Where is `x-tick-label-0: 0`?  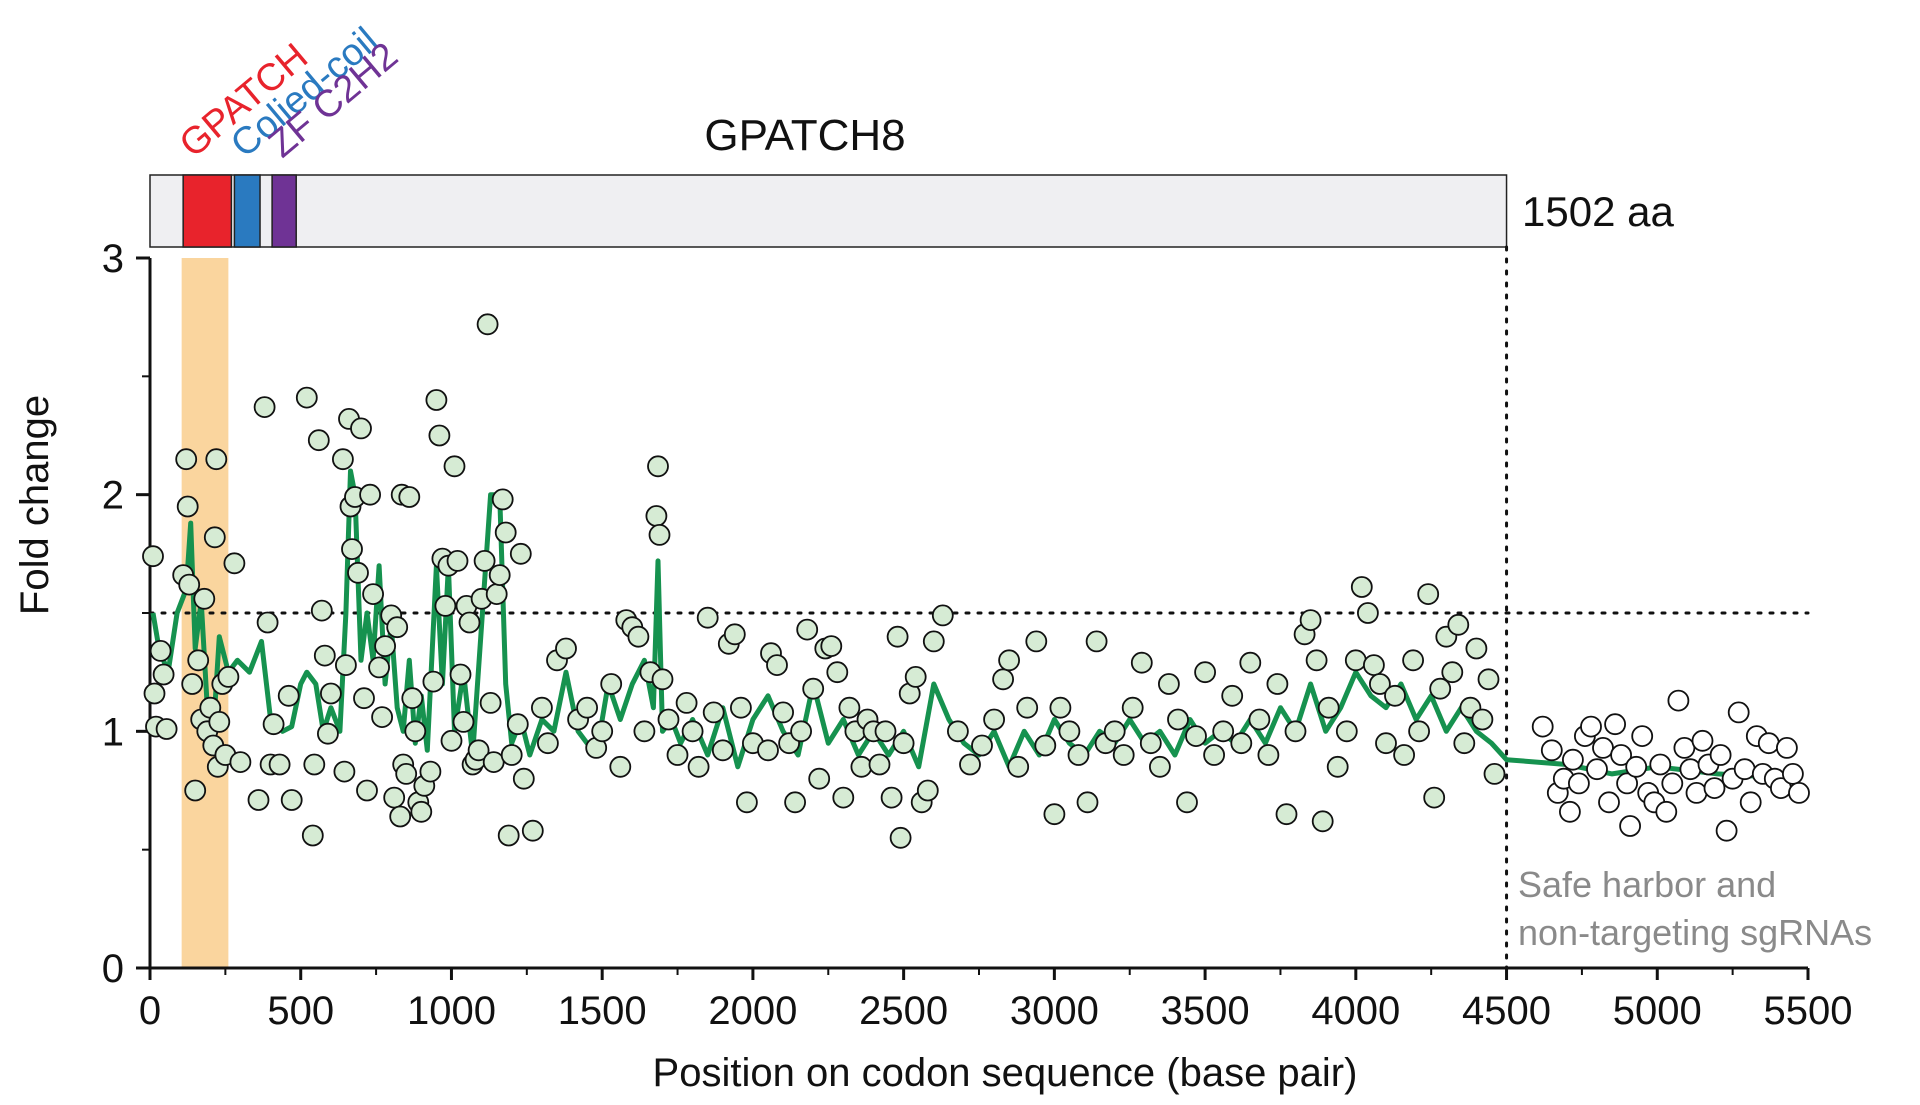
x-tick-label-0: 0 is located at coordinates (150, 1011).